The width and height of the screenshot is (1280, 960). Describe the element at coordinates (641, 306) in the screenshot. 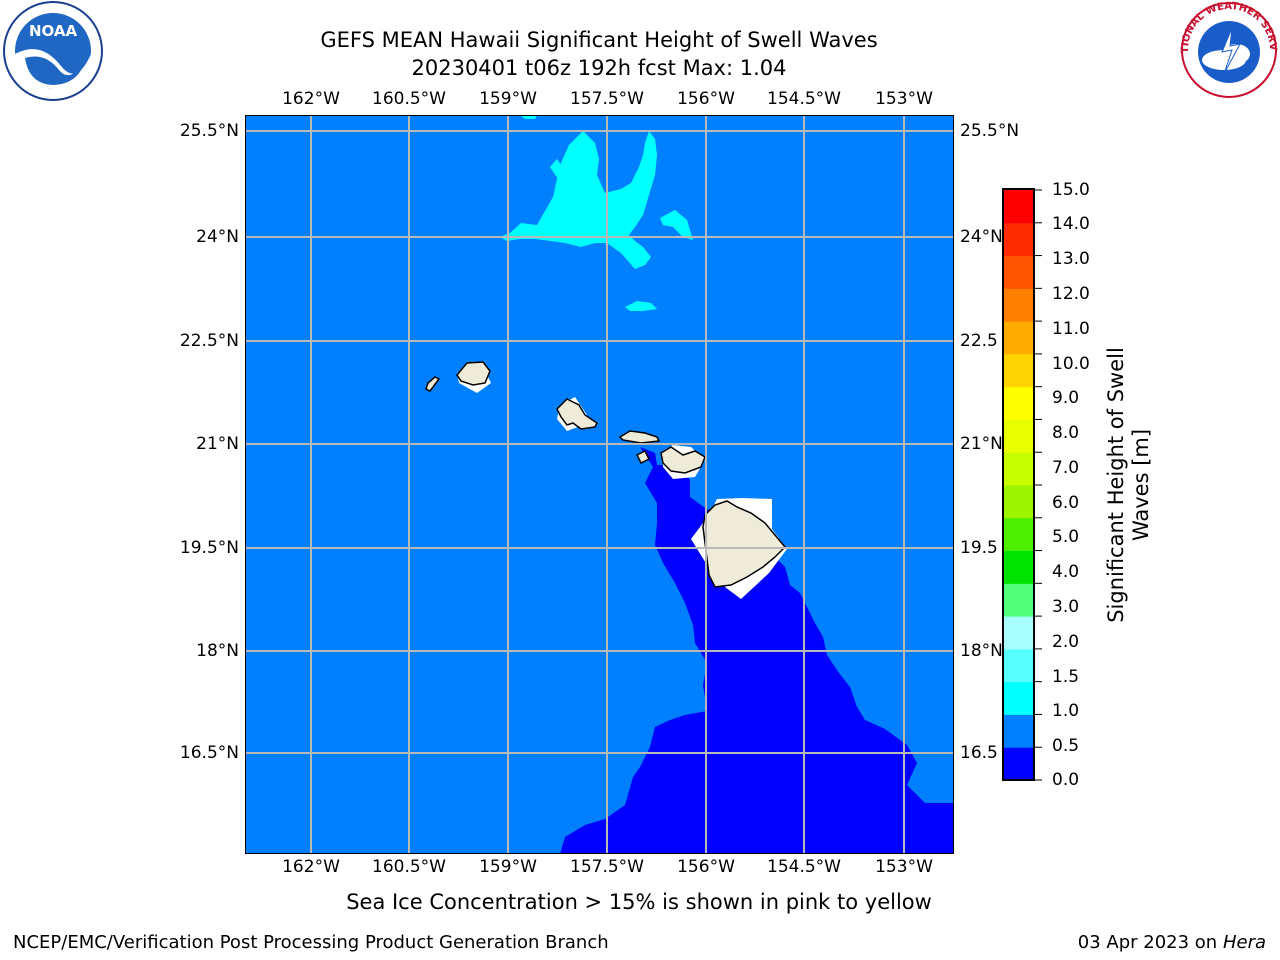

I see `ocean-region-1.0-1.5-blob3` at that location.